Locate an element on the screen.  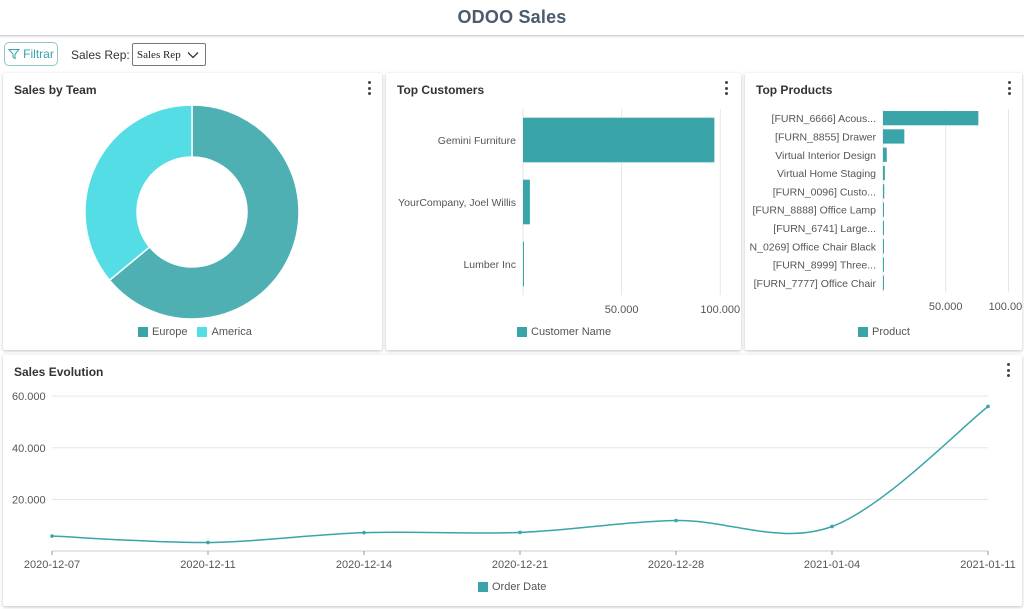
card-title: Sales Evolution is located at coordinates (59, 372).